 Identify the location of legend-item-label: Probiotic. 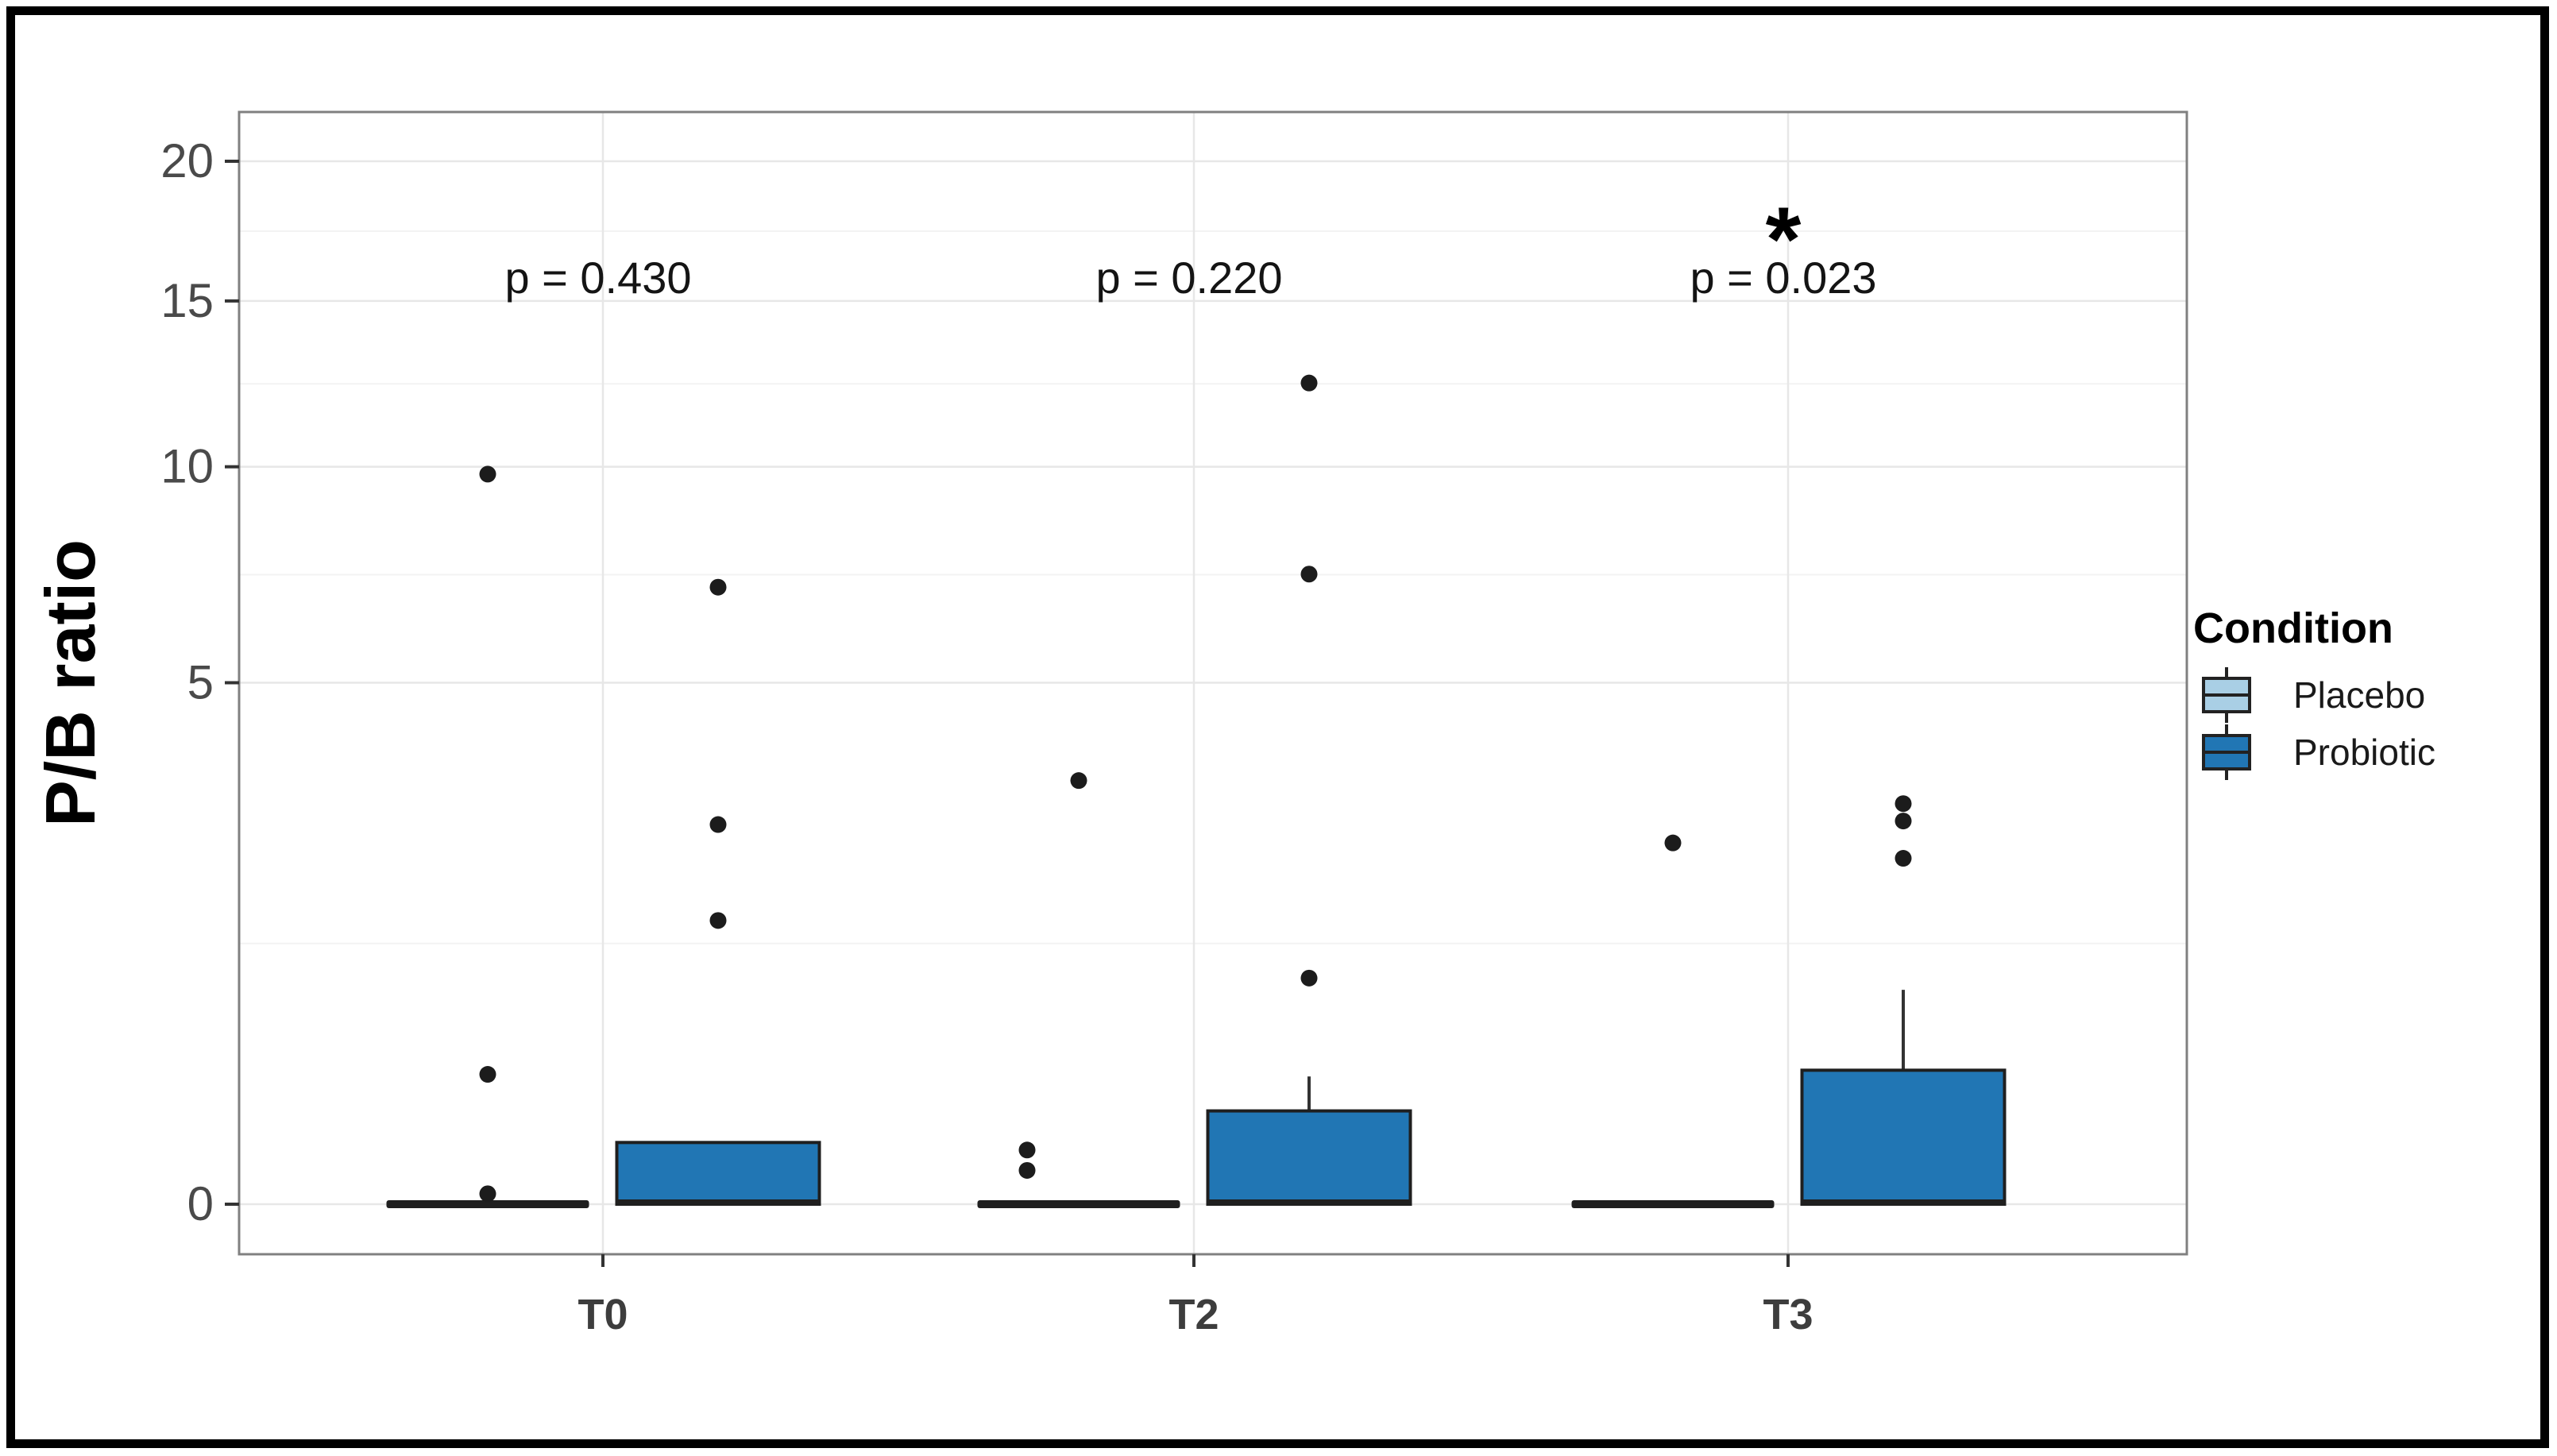
(2364, 752).